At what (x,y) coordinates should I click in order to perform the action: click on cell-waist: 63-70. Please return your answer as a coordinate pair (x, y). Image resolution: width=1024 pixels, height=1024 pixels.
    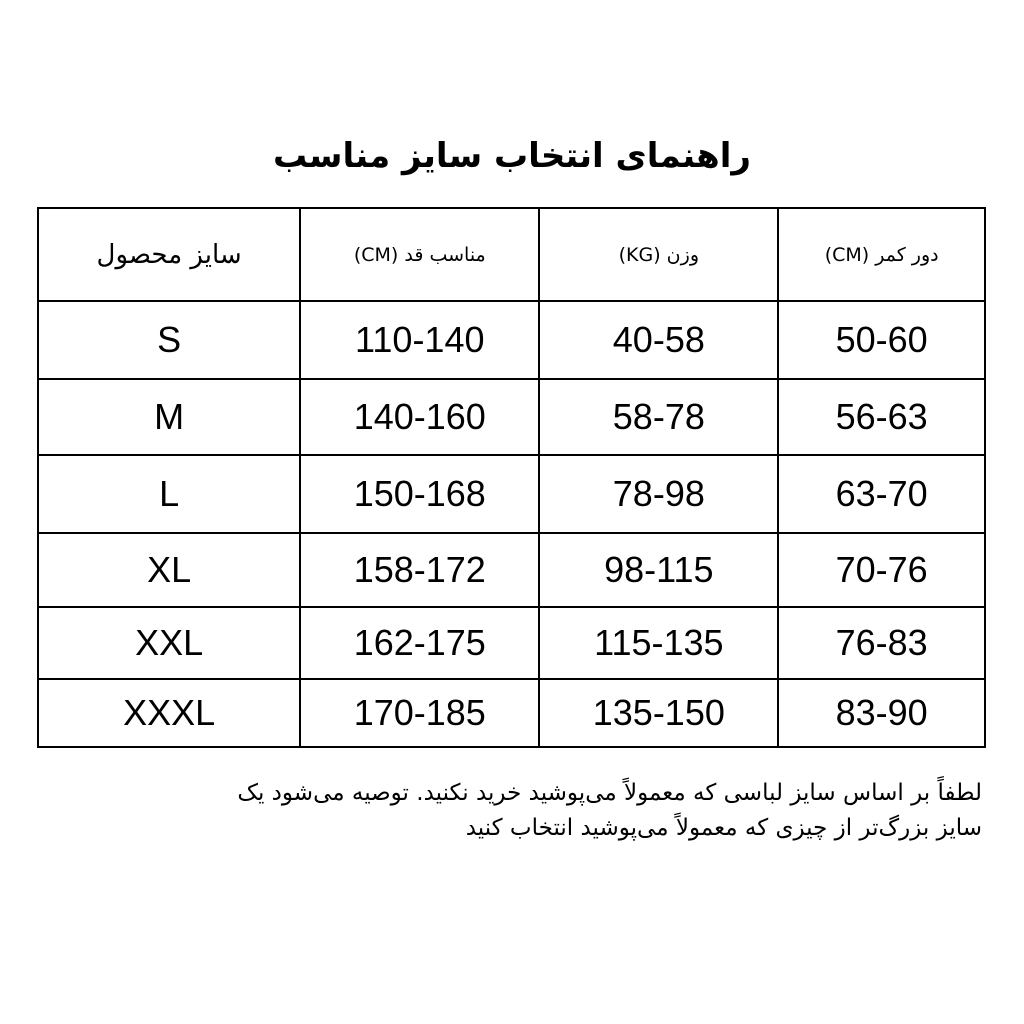
    Looking at the image, I should click on (881, 494).